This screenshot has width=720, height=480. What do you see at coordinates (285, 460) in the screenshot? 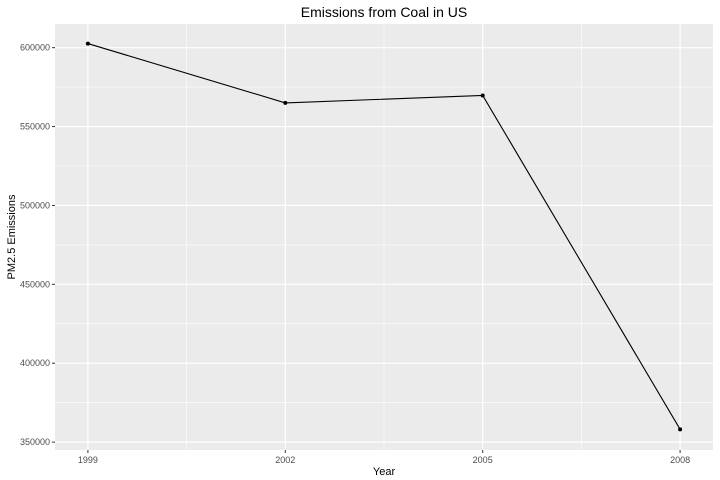
I see `x-tick-label: 2002` at bounding box center [285, 460].